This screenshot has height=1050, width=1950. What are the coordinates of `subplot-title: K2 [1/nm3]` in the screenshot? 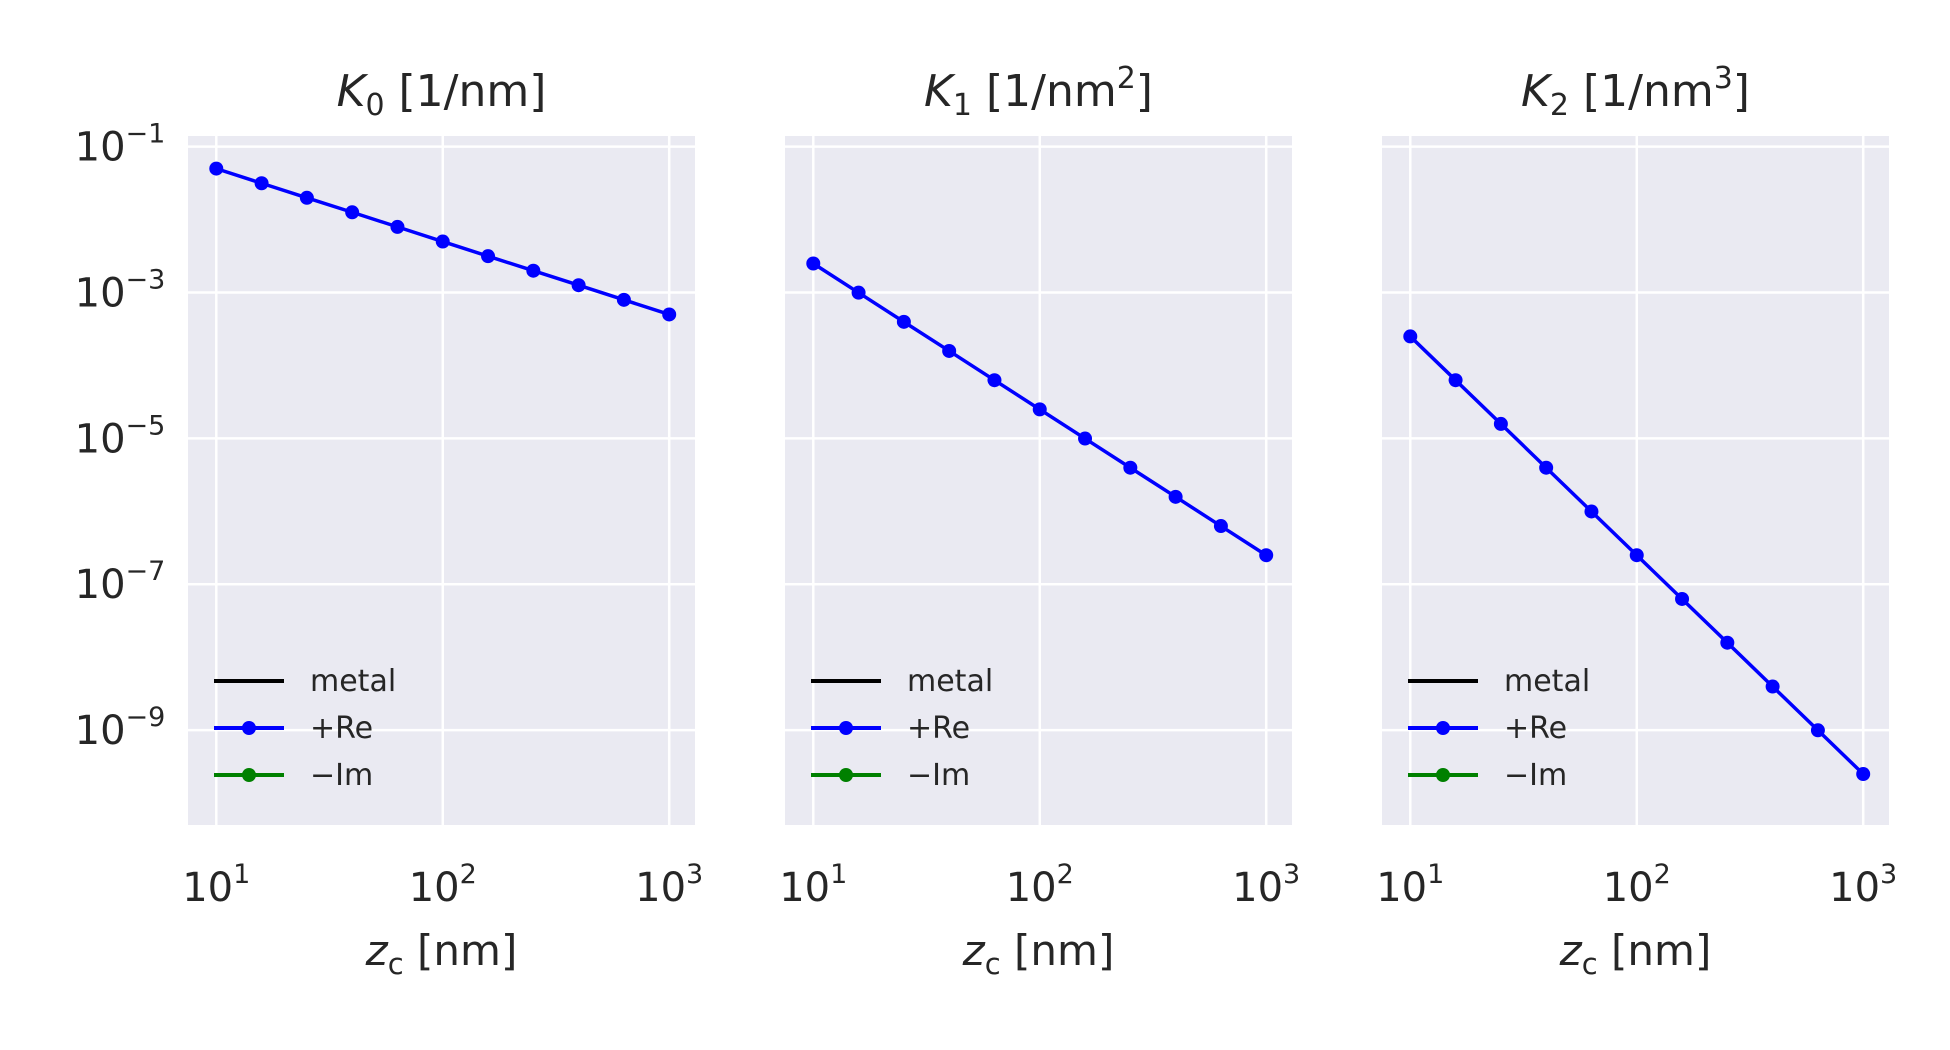 It's located at (1635, 92).